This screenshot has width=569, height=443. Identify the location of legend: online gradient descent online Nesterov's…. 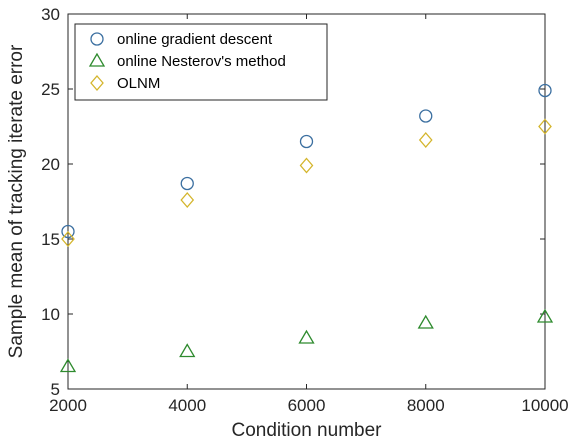
(201, 62).